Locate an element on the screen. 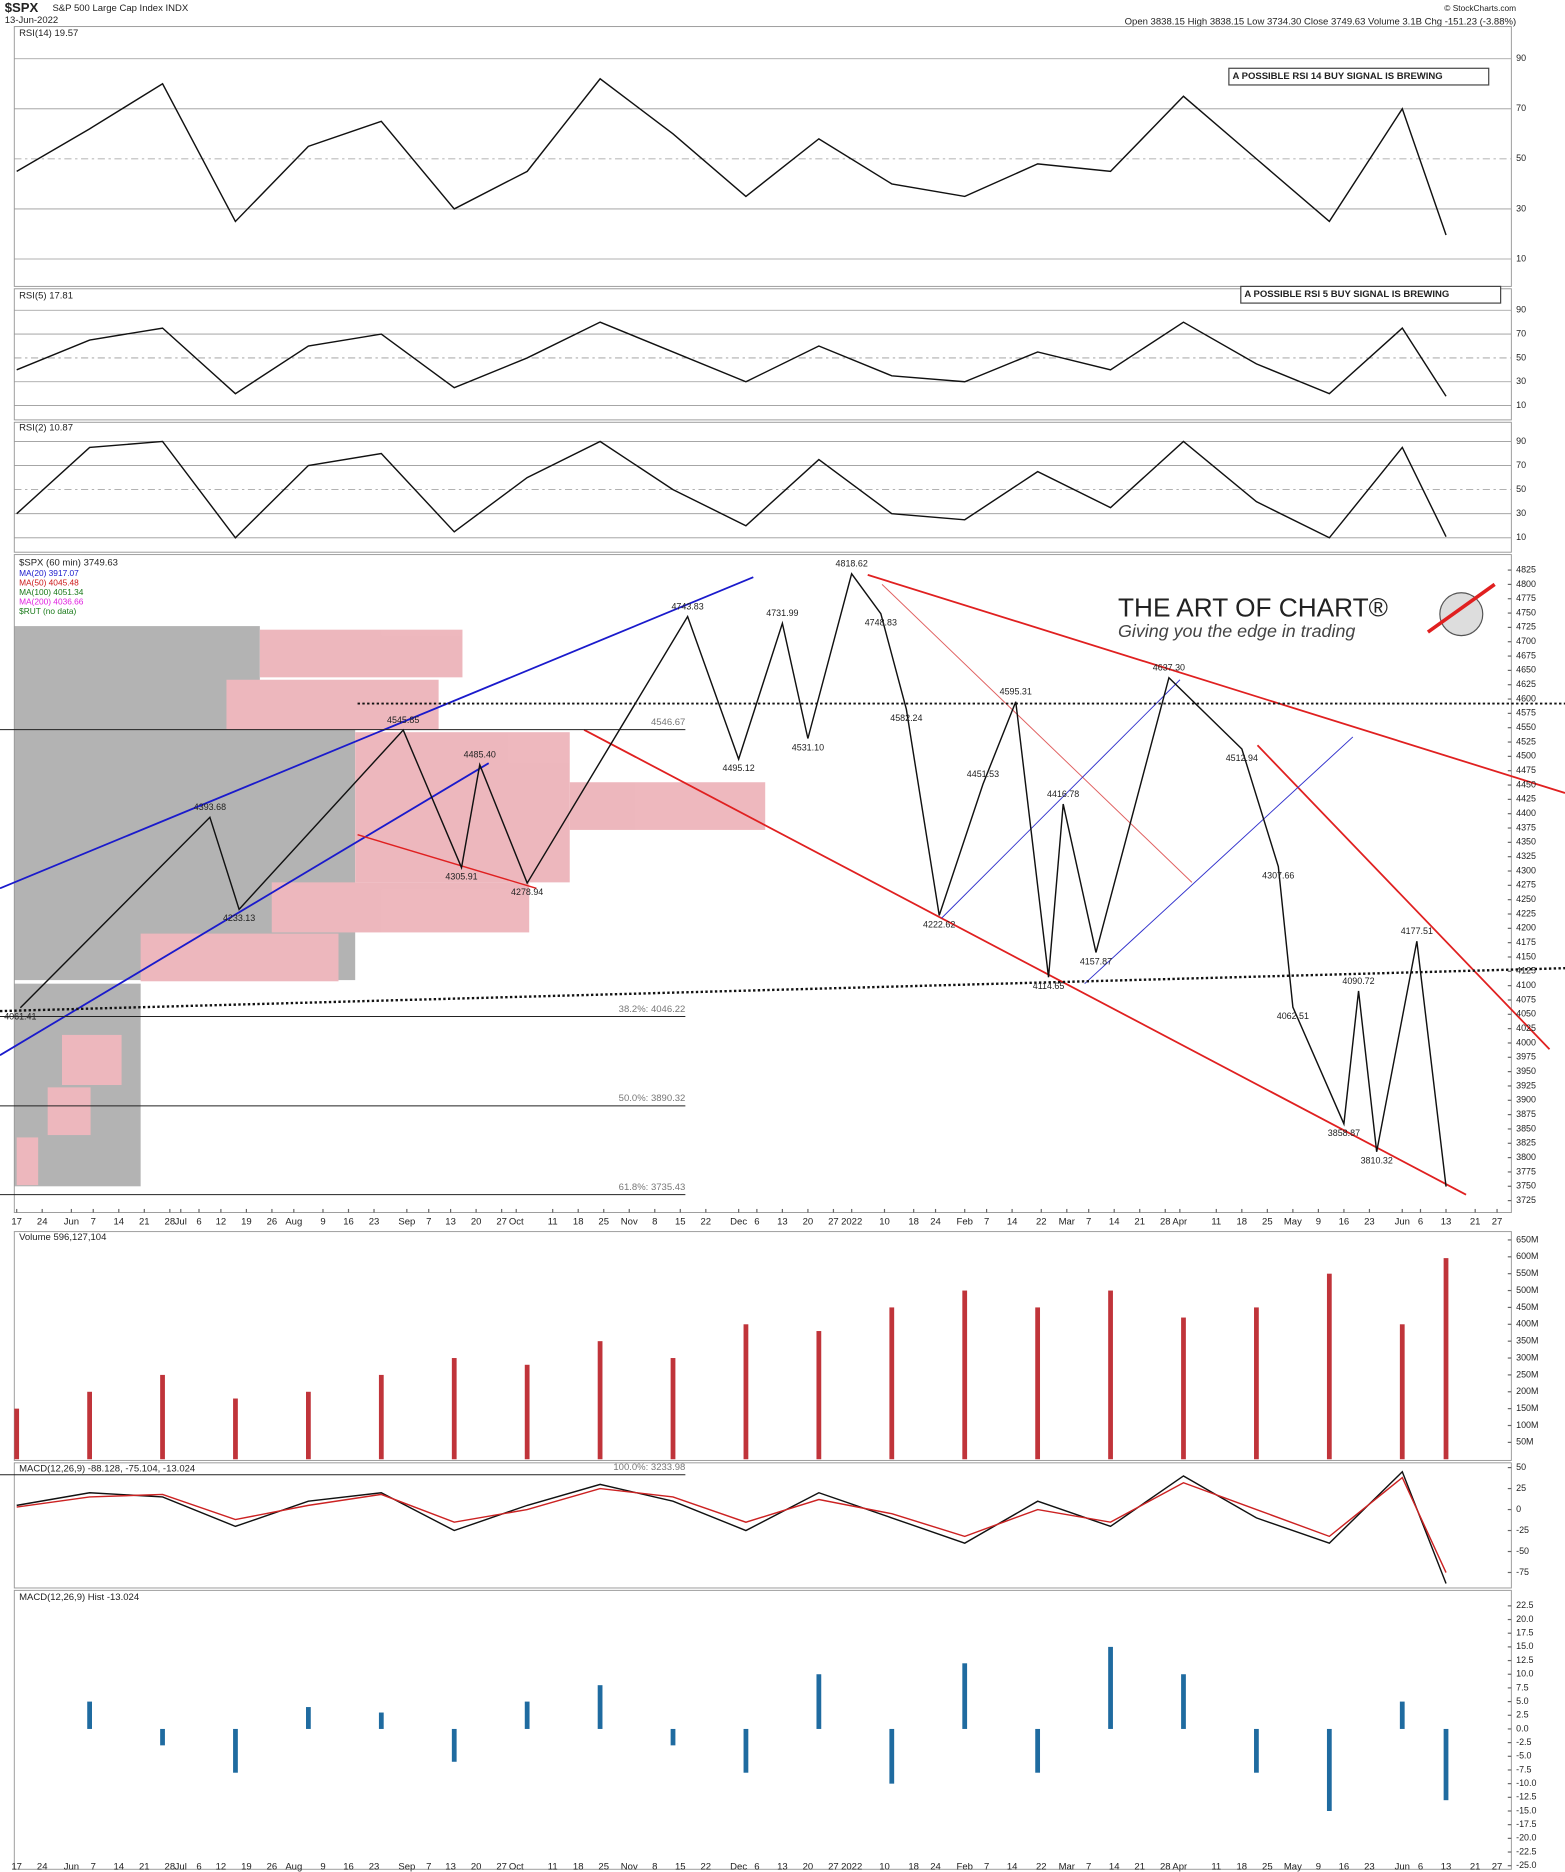  x-tick-label: 14 is located at coordinates (1012, 1222).